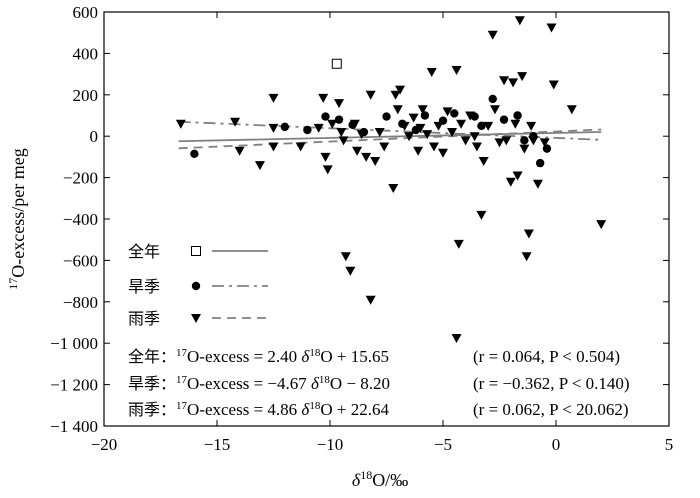 This screenshot has width=700, height=498. What do you see at coordinates (94, 136) in the screenshot?
I see `y-tick-label: 0` at bounding box center [94, 136].